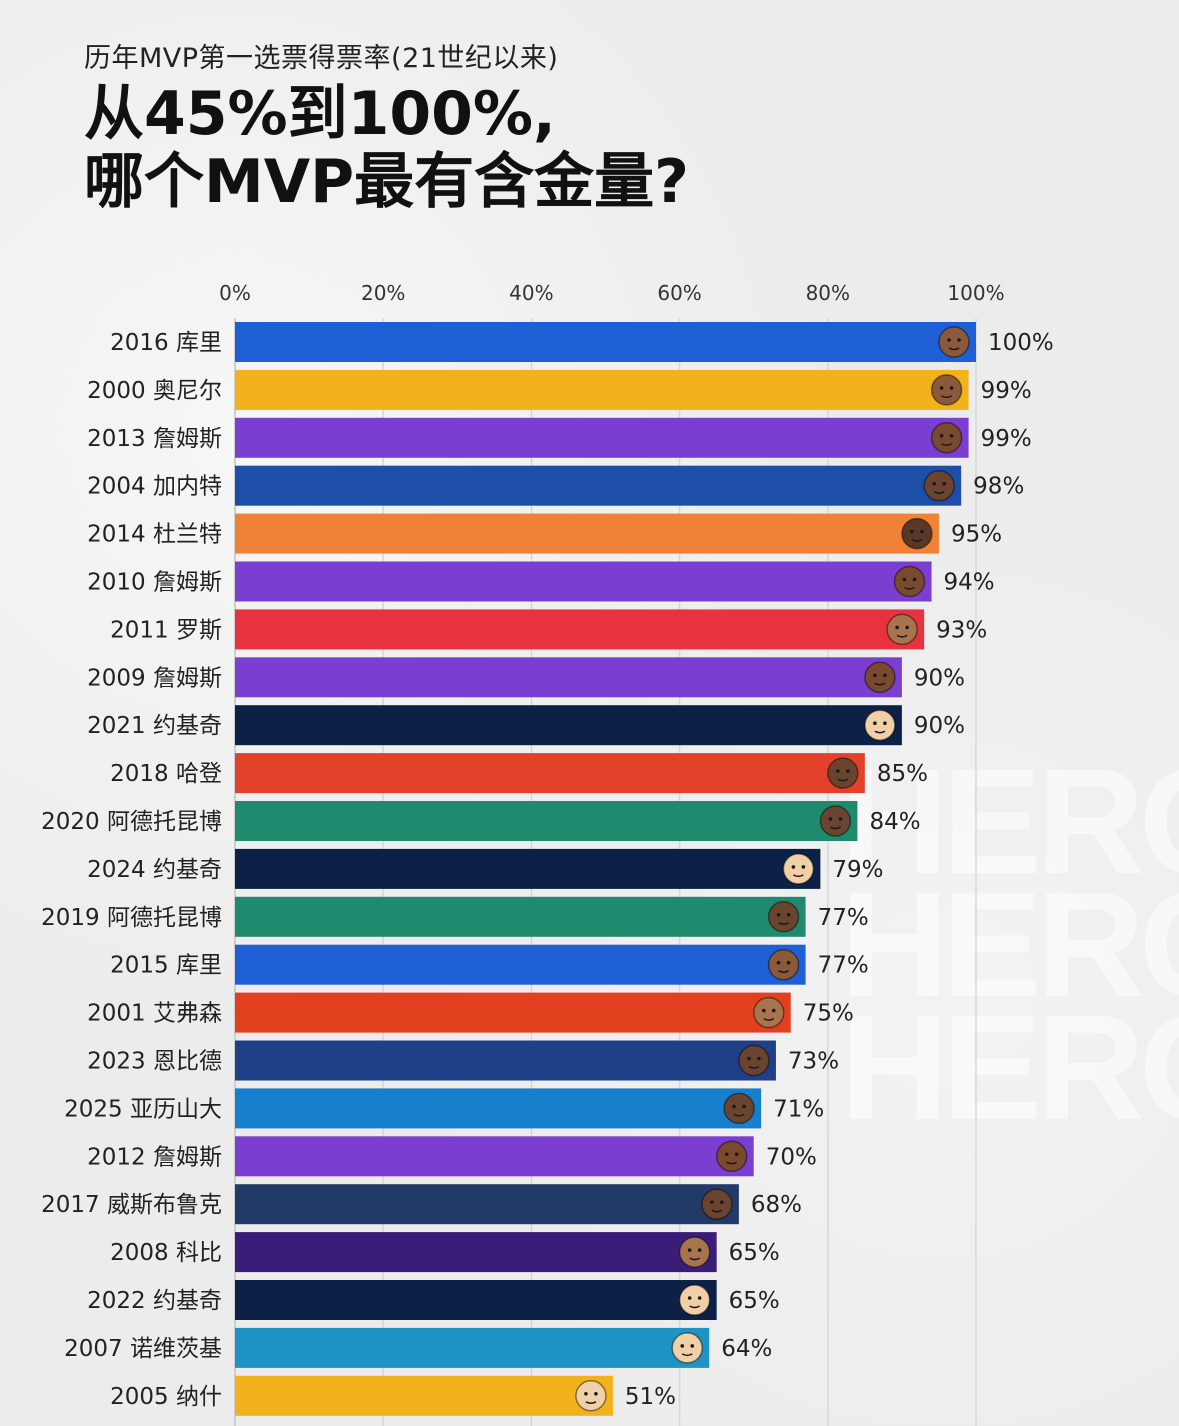 The image size is (1179, 1426). Describe the element at coordinates (166, 774) in the screenshot. I see `category-label: 2018 哈登` at that location.